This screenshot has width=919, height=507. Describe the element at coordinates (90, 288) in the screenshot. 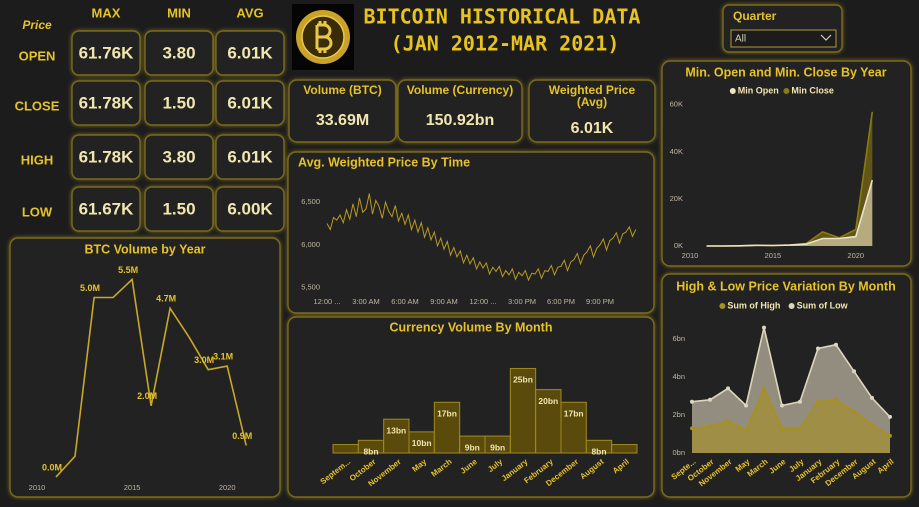

I see `data-label: 5.0M` at that location.